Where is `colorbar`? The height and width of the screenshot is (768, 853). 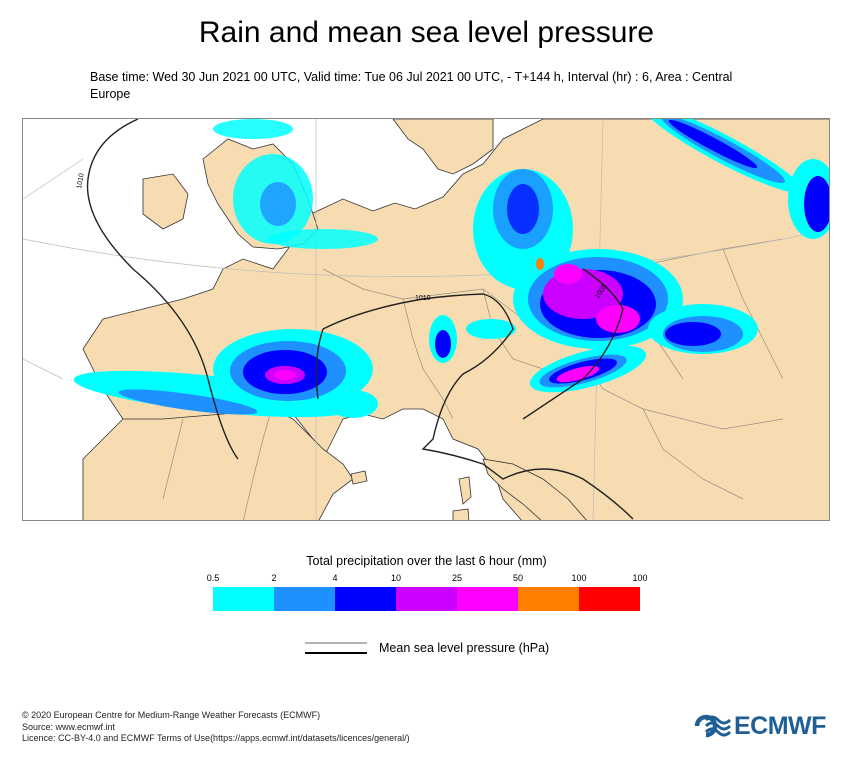
colorbar is located at coordinates (426, 599).